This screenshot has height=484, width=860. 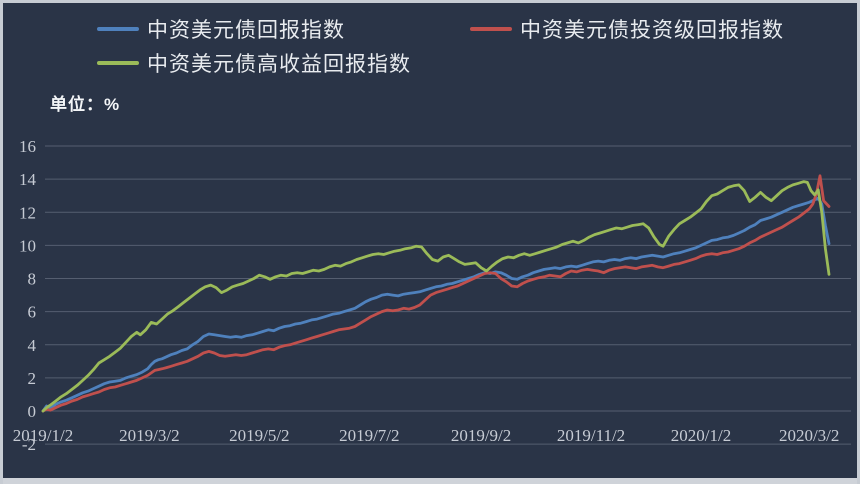 I want to click on x-tick-label: 2019/5/2, so click(x=259, y=435).